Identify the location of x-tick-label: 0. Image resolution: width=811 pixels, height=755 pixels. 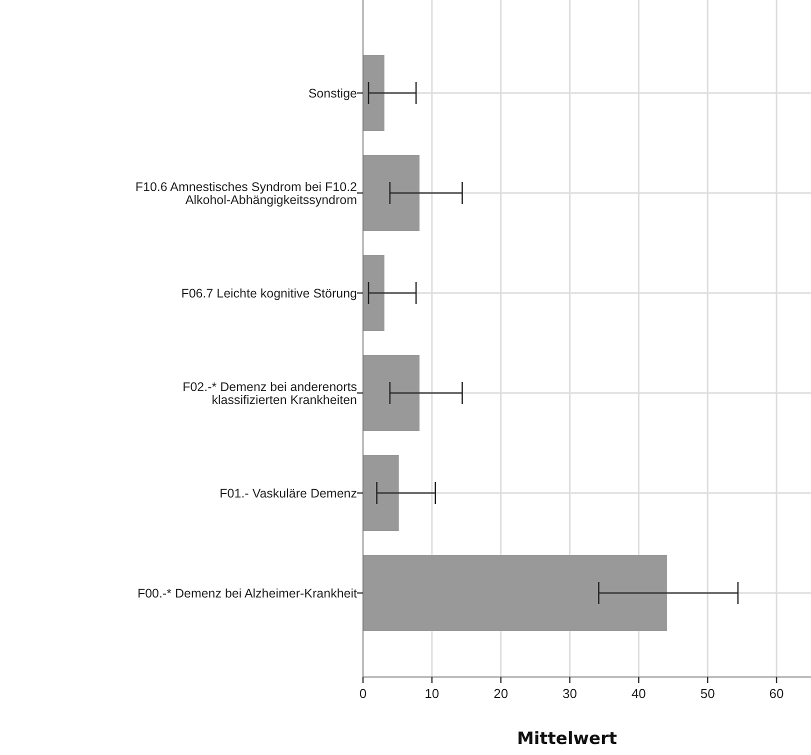
(363, 693).